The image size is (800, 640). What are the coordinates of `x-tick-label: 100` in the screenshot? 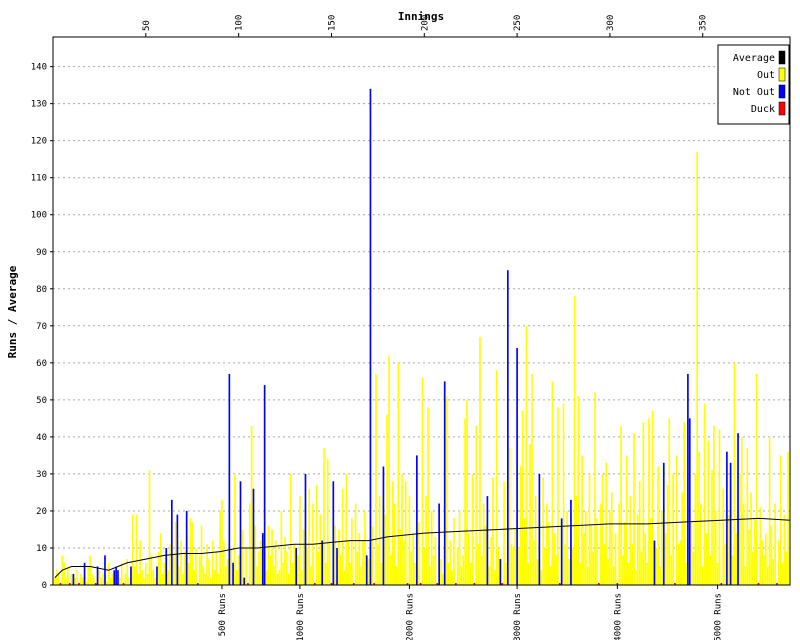 It's located at (240, 23).